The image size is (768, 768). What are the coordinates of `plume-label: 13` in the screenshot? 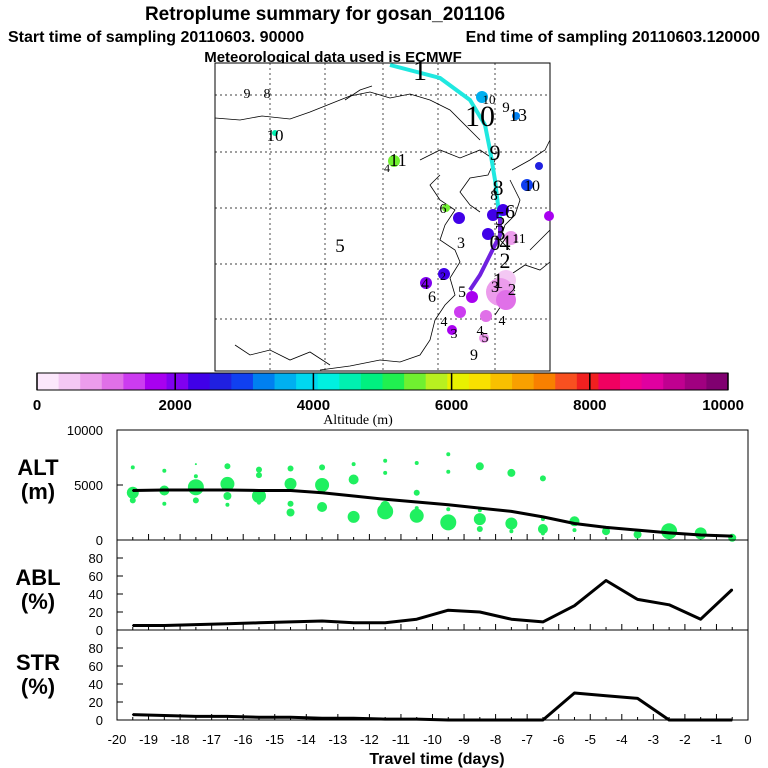 It's located at (518, 115).